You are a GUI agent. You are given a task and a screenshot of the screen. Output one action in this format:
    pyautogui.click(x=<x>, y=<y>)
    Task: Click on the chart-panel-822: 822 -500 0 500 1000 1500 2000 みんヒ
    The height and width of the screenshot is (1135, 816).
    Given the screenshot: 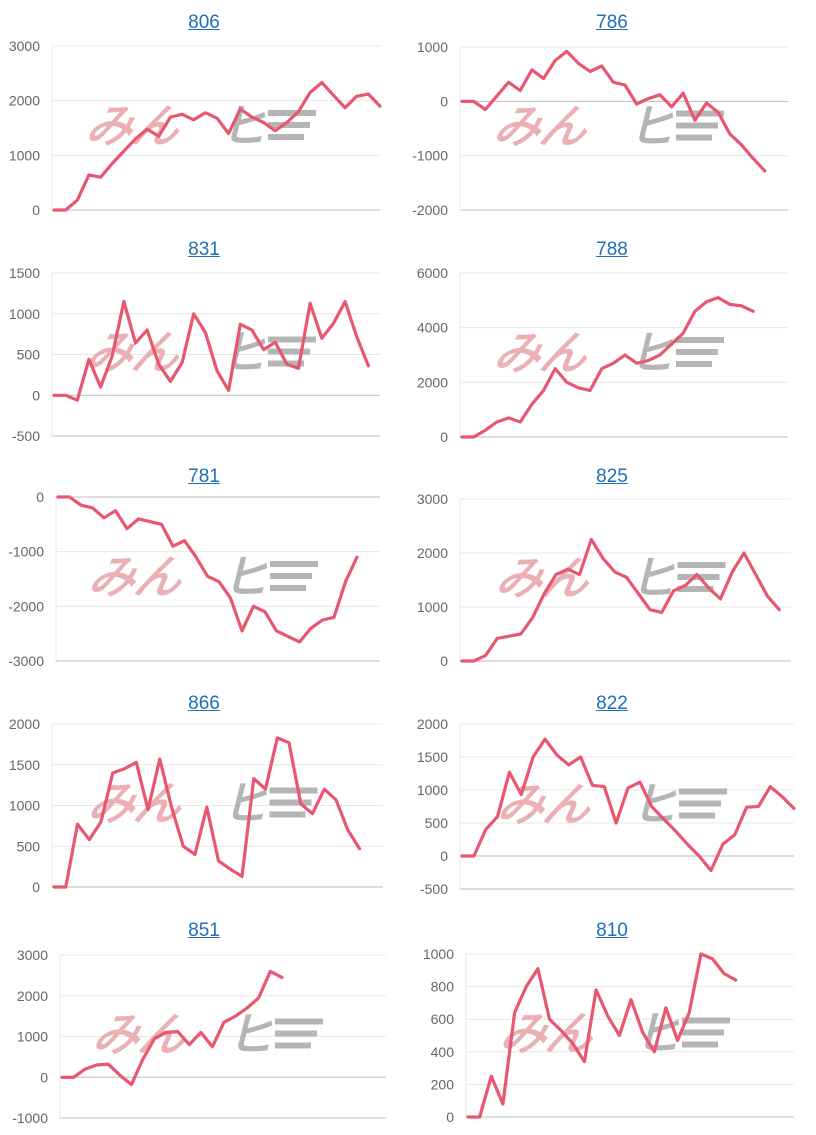 What is the action you would take?
    pyautogui.click(x=612, y=794)
    